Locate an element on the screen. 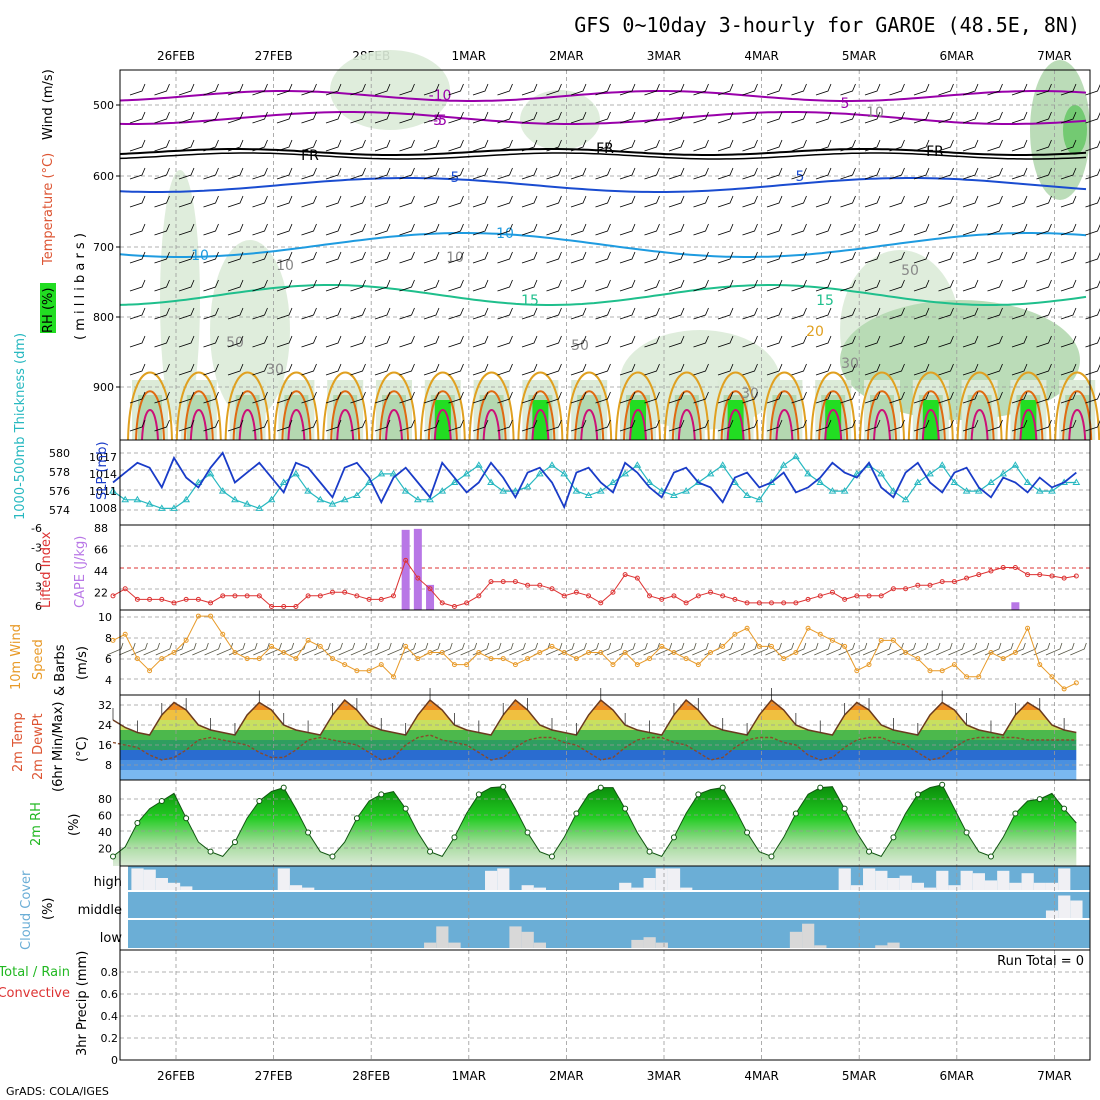  slp-ylabel-slp: SLP (mb) is located at coordinates (102, 470).